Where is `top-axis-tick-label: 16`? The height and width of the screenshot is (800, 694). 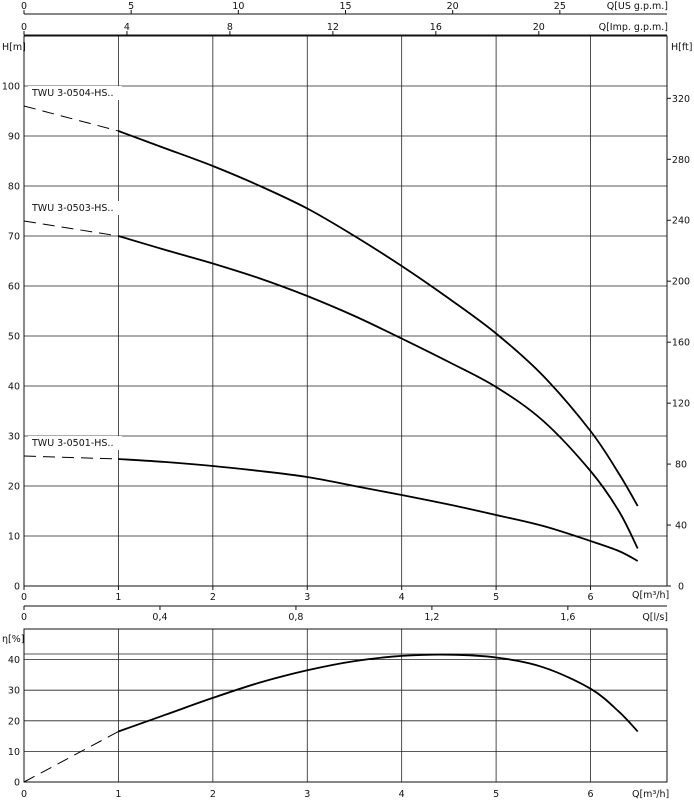 top-axis-tick-label: 16 is located at coordinates (436, 27).